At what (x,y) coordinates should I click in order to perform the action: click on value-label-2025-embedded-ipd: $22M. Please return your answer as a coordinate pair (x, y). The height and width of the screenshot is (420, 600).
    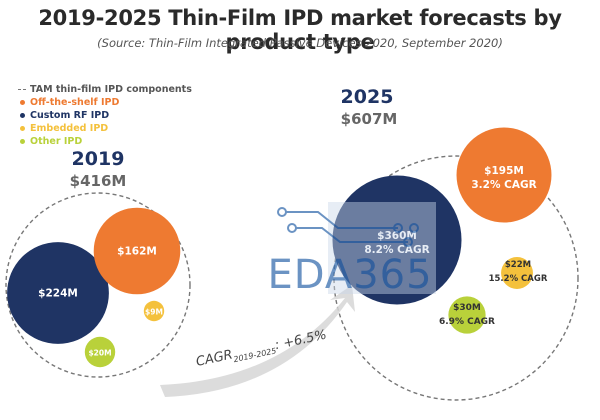
    Looking at the image, I should click on (518, 265).